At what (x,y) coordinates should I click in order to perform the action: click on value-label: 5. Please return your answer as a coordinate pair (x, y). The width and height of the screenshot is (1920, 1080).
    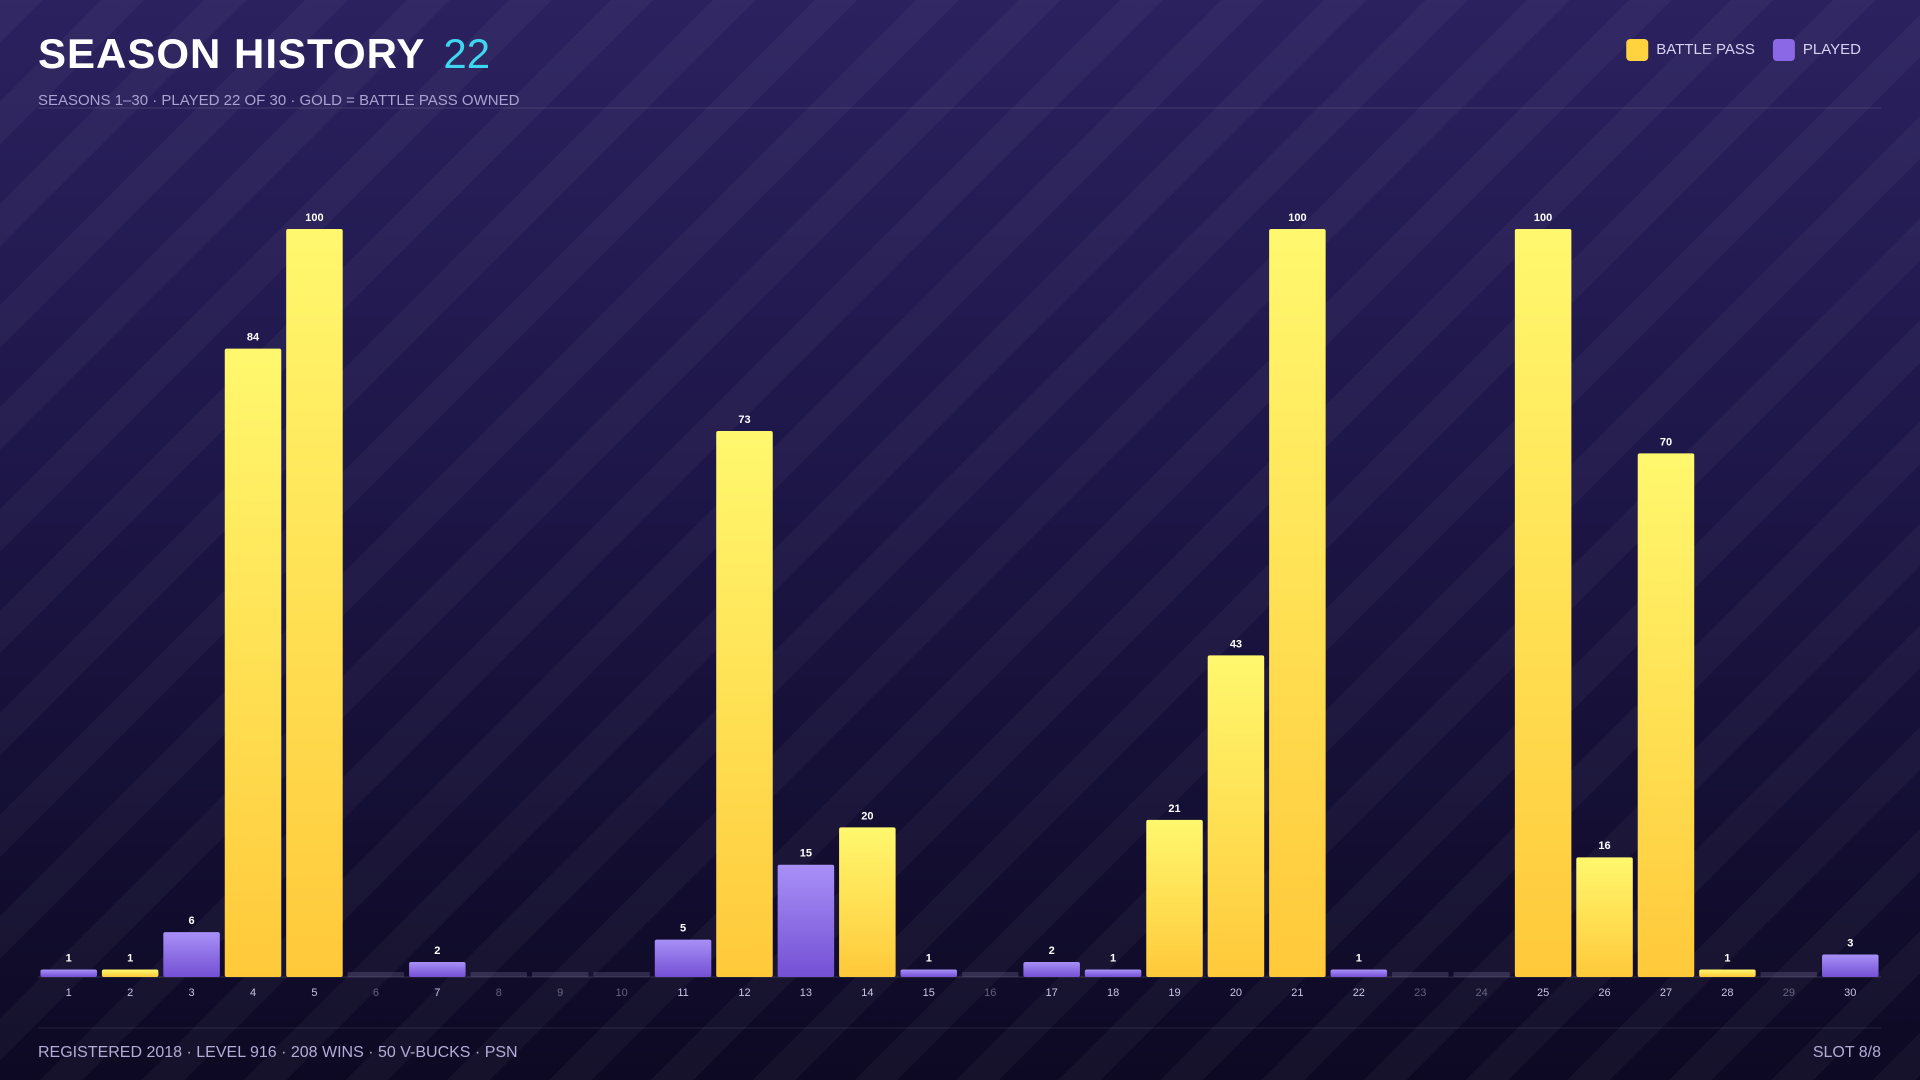
    Looking at the image, I should click on (683, 929).